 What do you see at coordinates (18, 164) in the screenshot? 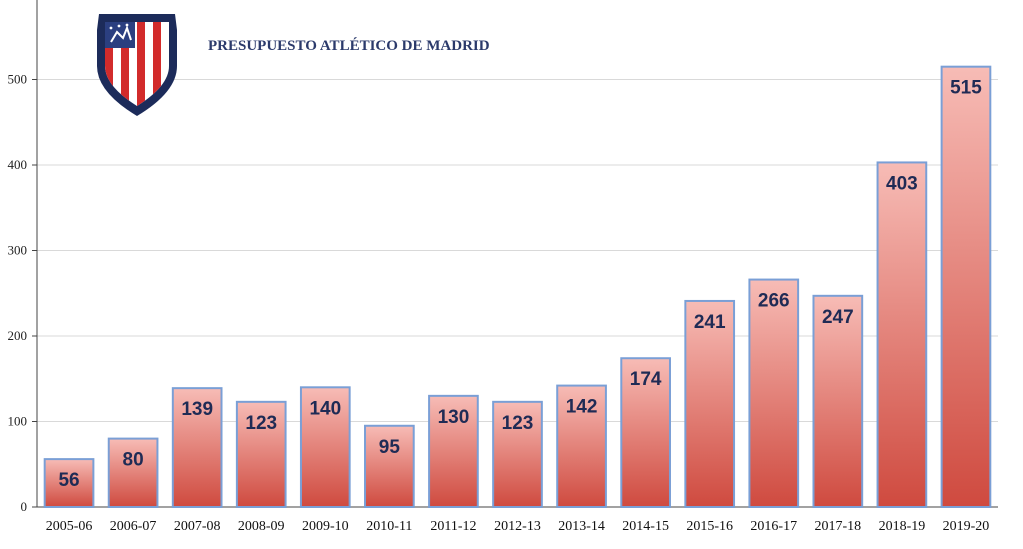
I see `y-tick-label: 400` at bounding box center [18, 164].